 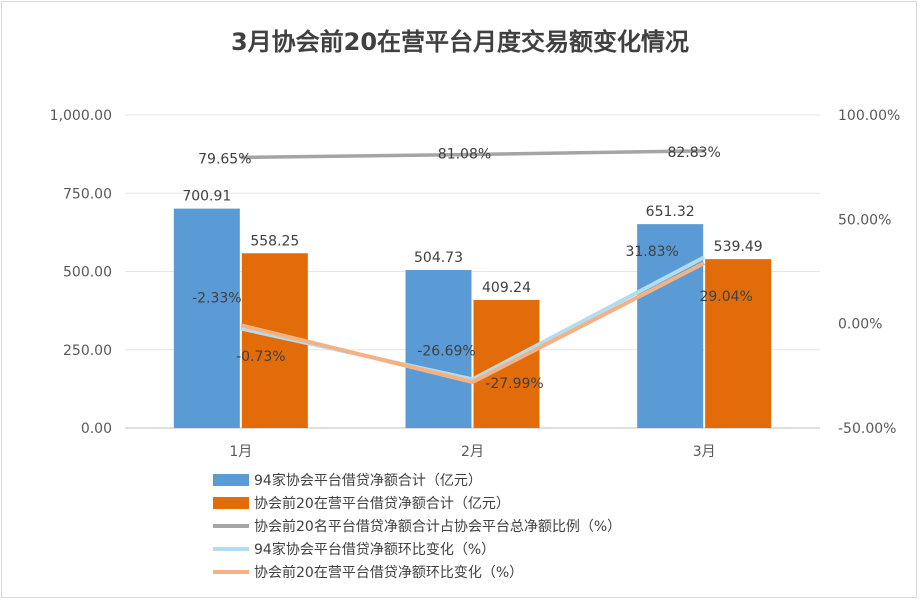 What do you see at coordinates (224, 159) in the screenshot?
I see `line-value-label: 79.65%` at bounding box center [224, 159].